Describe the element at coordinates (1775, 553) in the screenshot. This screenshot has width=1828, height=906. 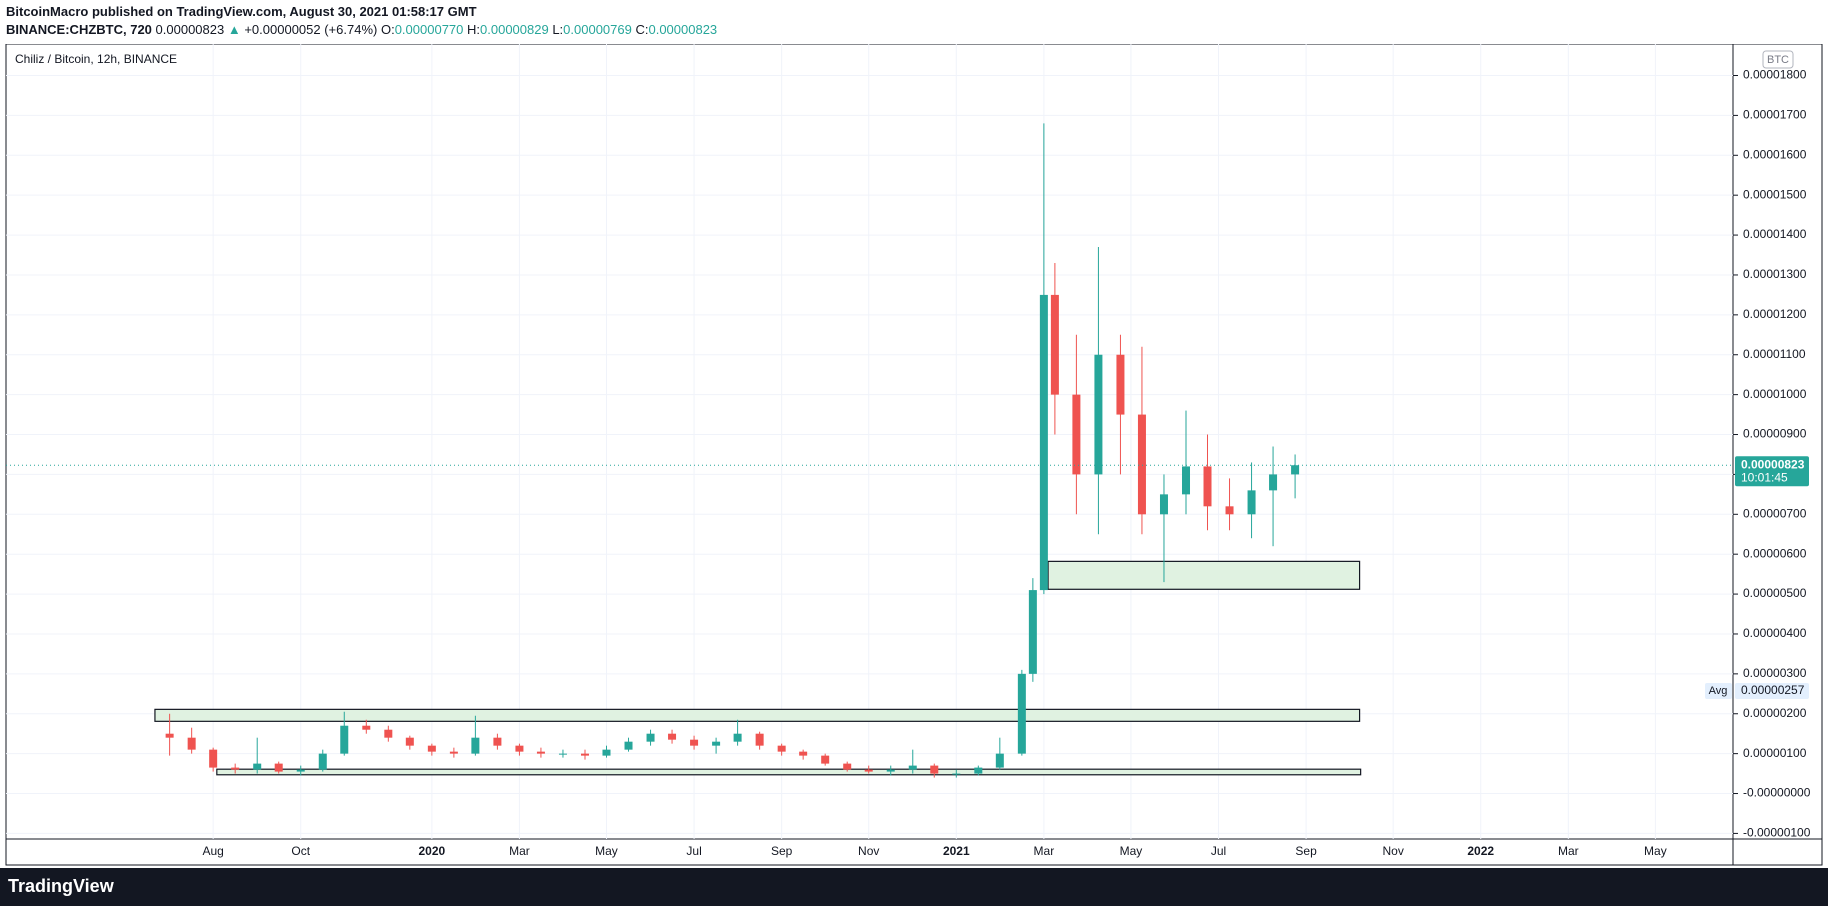
I see `y-tick-label: 0.00000600` at that location.